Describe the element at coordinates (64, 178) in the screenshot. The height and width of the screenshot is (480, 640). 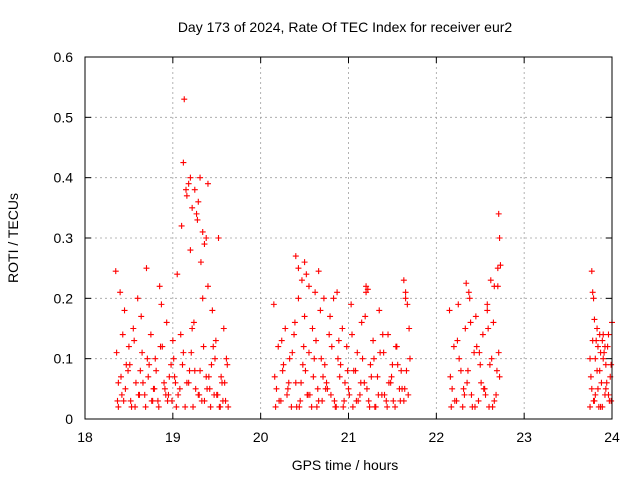
I see `y-tick-label: 0.4` at that location.